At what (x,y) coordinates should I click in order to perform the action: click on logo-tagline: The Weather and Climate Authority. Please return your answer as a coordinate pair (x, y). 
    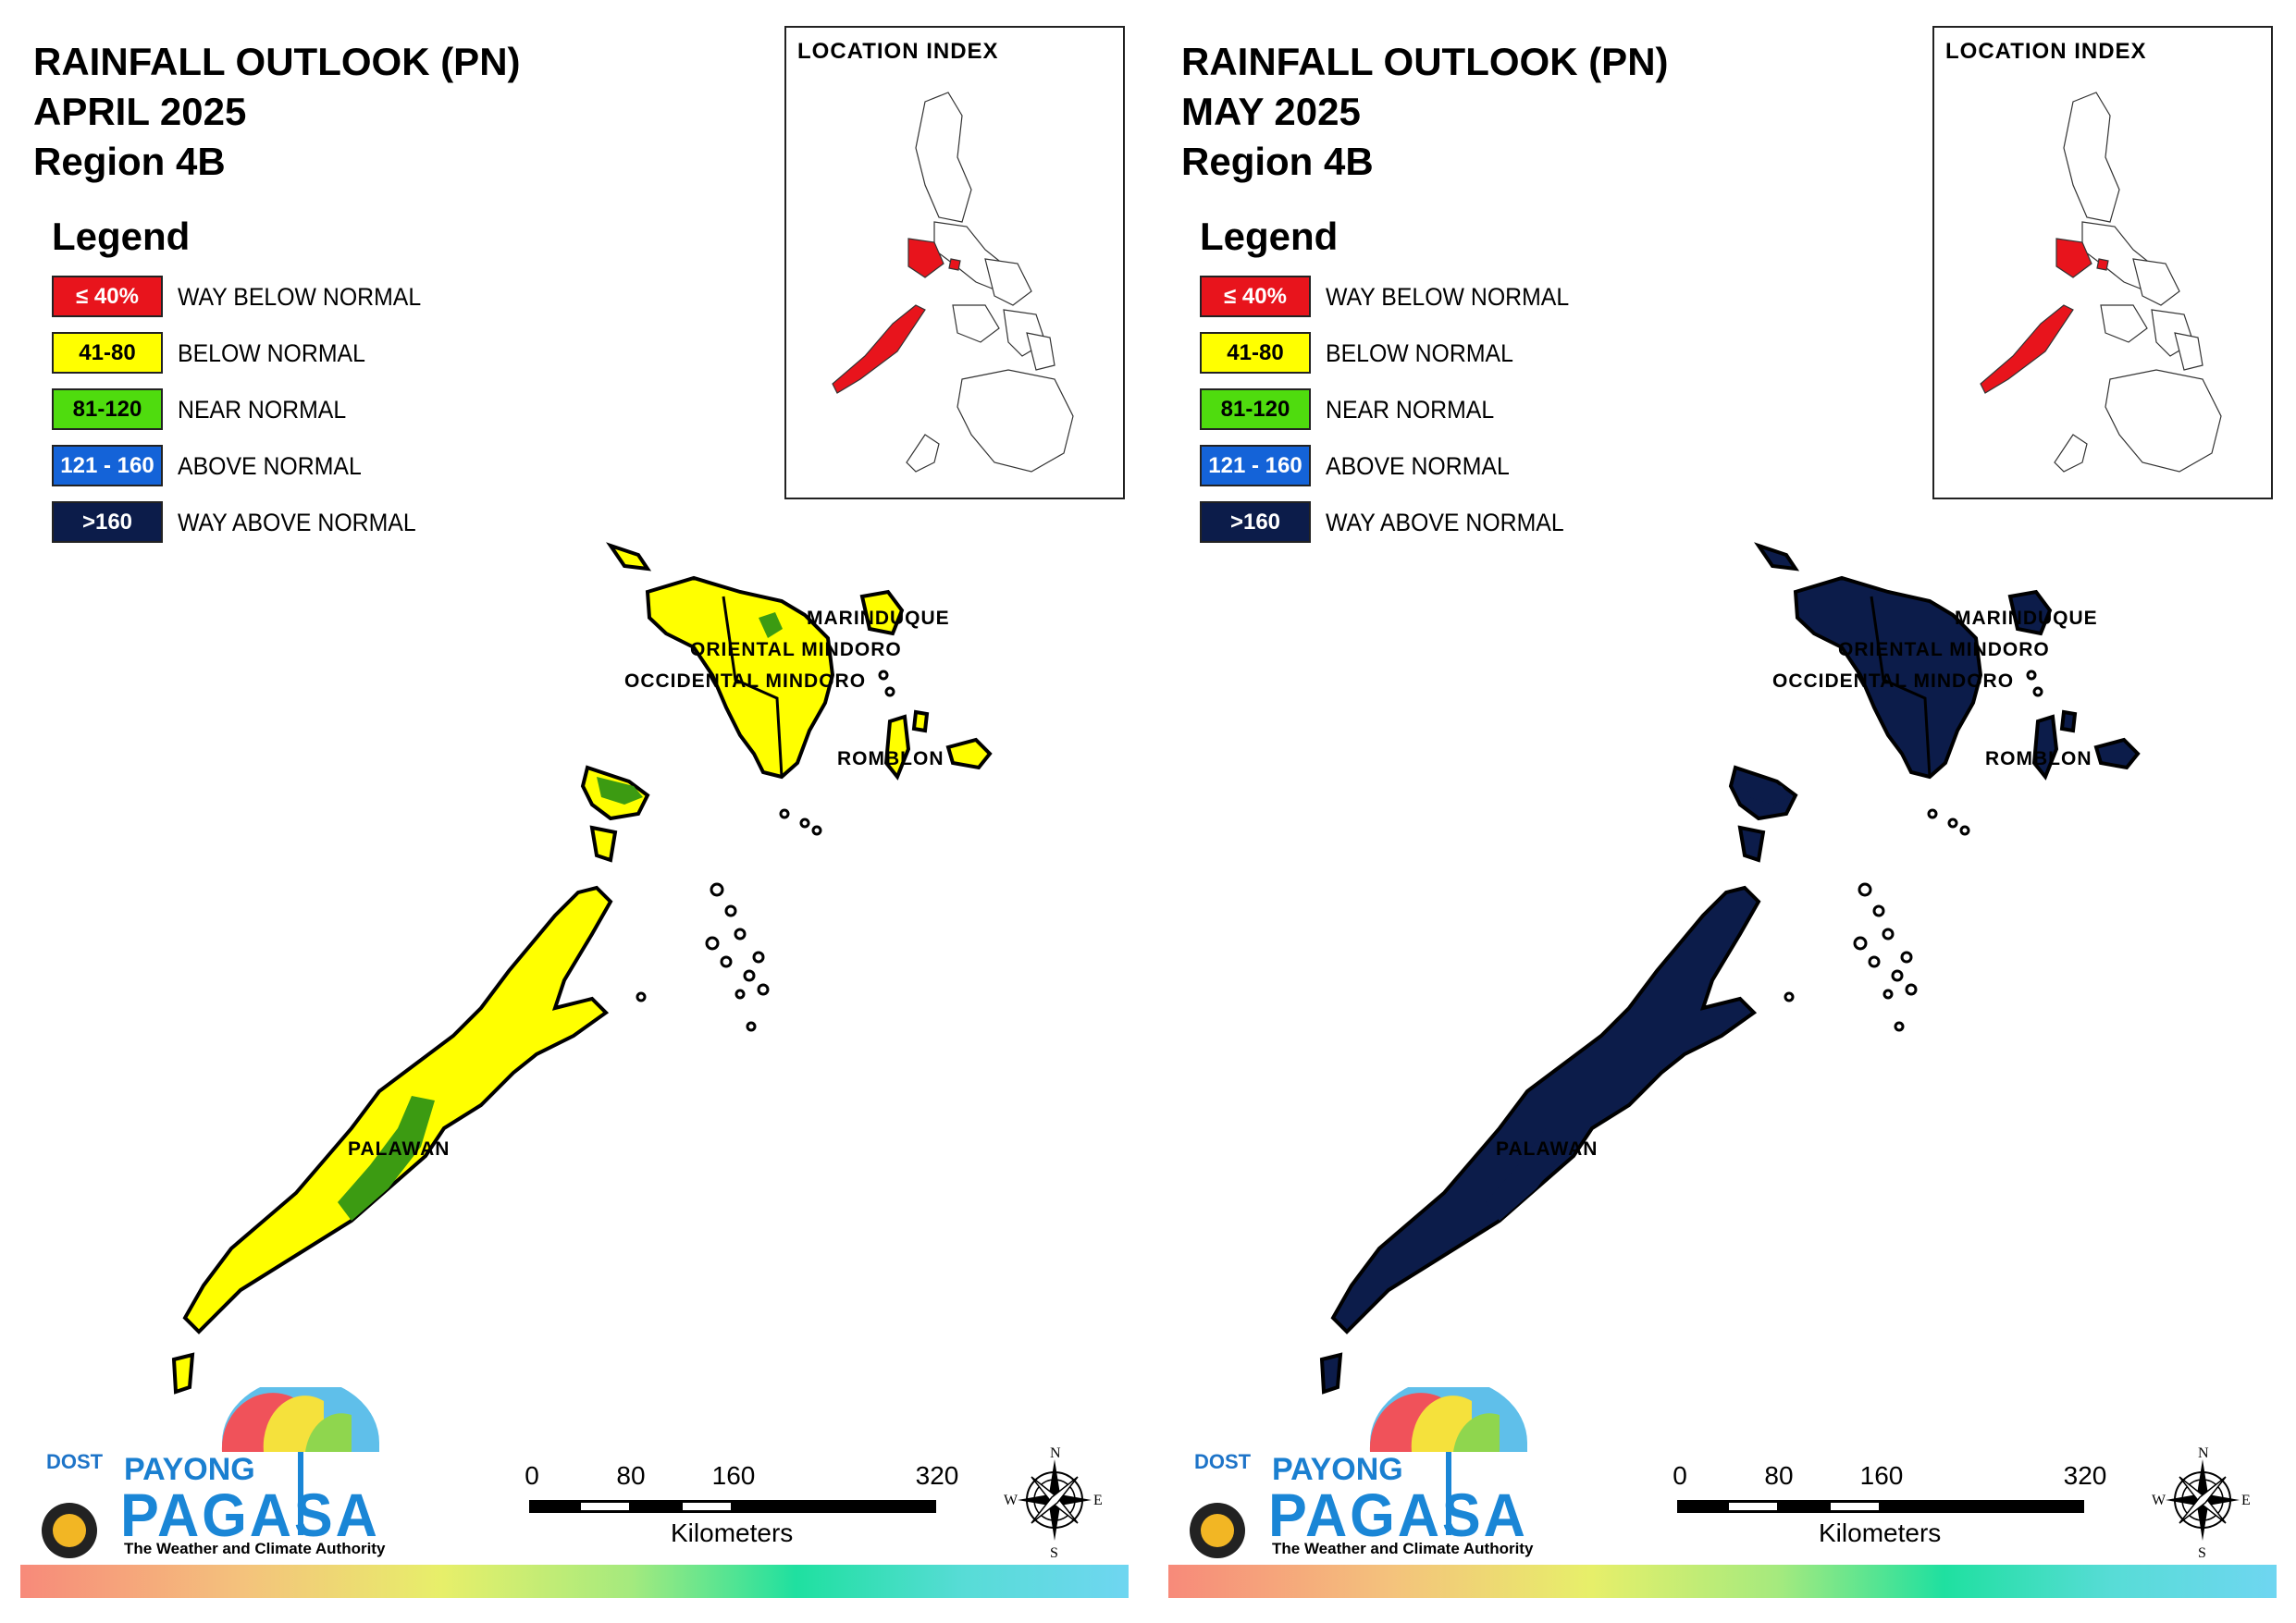
    Looking at the image, I should click on (1403, 1548).